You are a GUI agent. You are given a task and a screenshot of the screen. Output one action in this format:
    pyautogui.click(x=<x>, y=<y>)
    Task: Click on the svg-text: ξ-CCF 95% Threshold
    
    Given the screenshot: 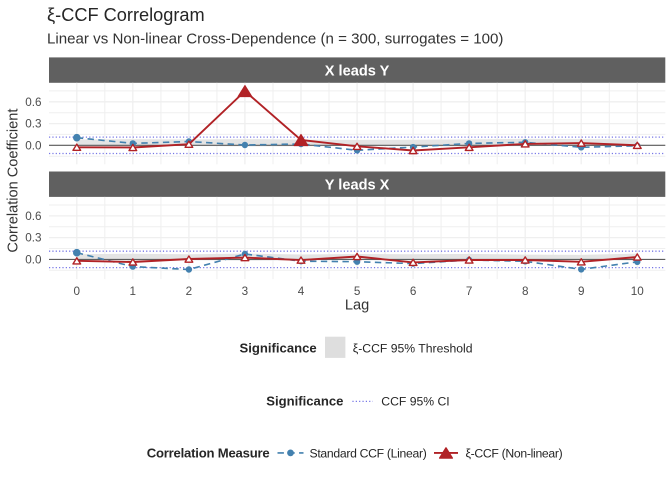 What is the action you would take?
    pyautogui.click(x=413, y=348)
    